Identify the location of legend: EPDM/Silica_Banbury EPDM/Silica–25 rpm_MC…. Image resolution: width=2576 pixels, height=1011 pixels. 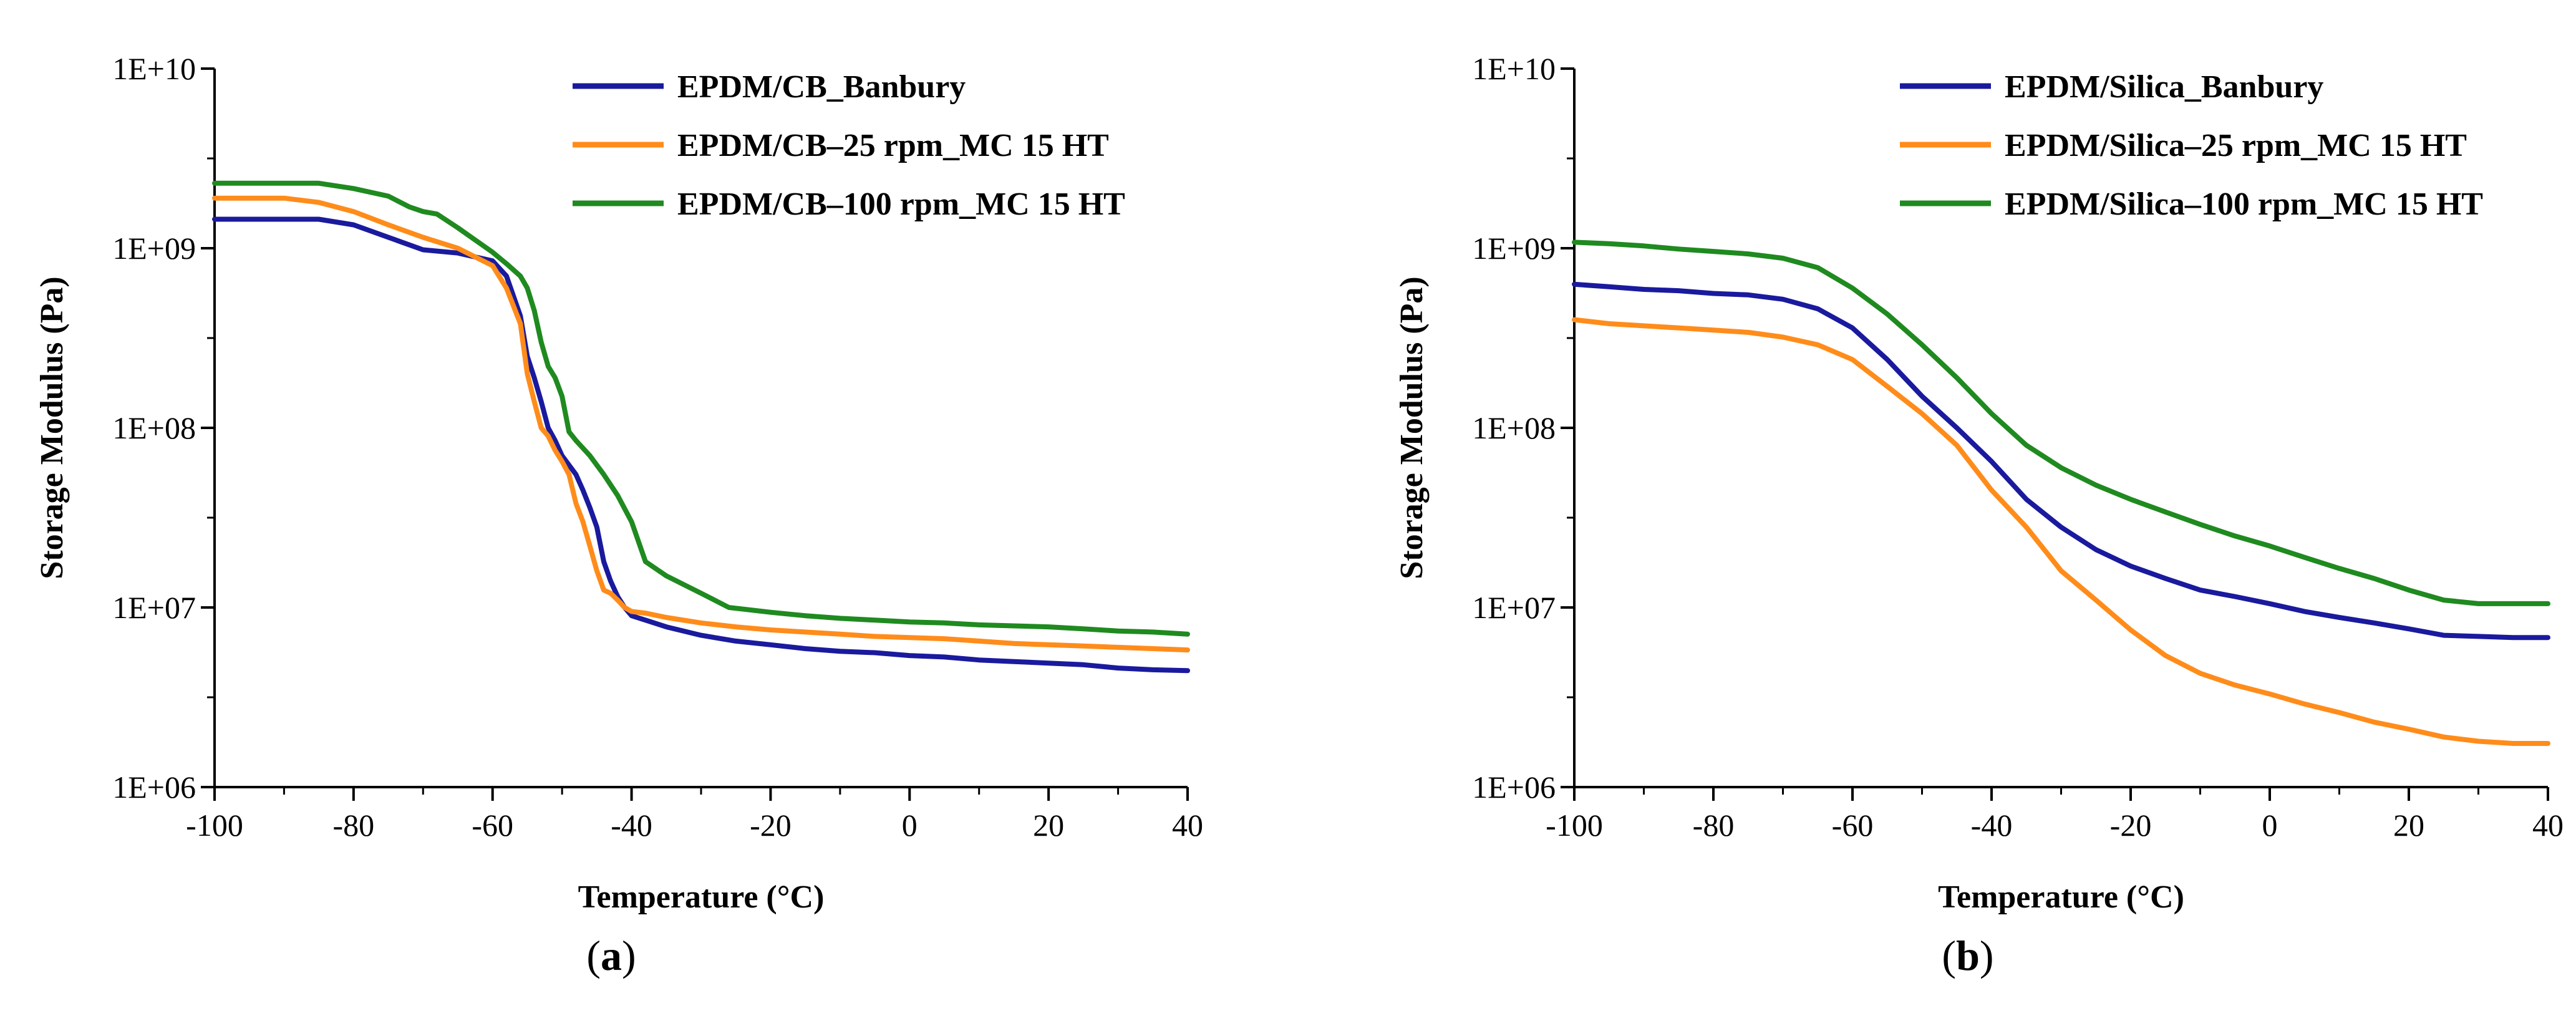
(2191, 145).